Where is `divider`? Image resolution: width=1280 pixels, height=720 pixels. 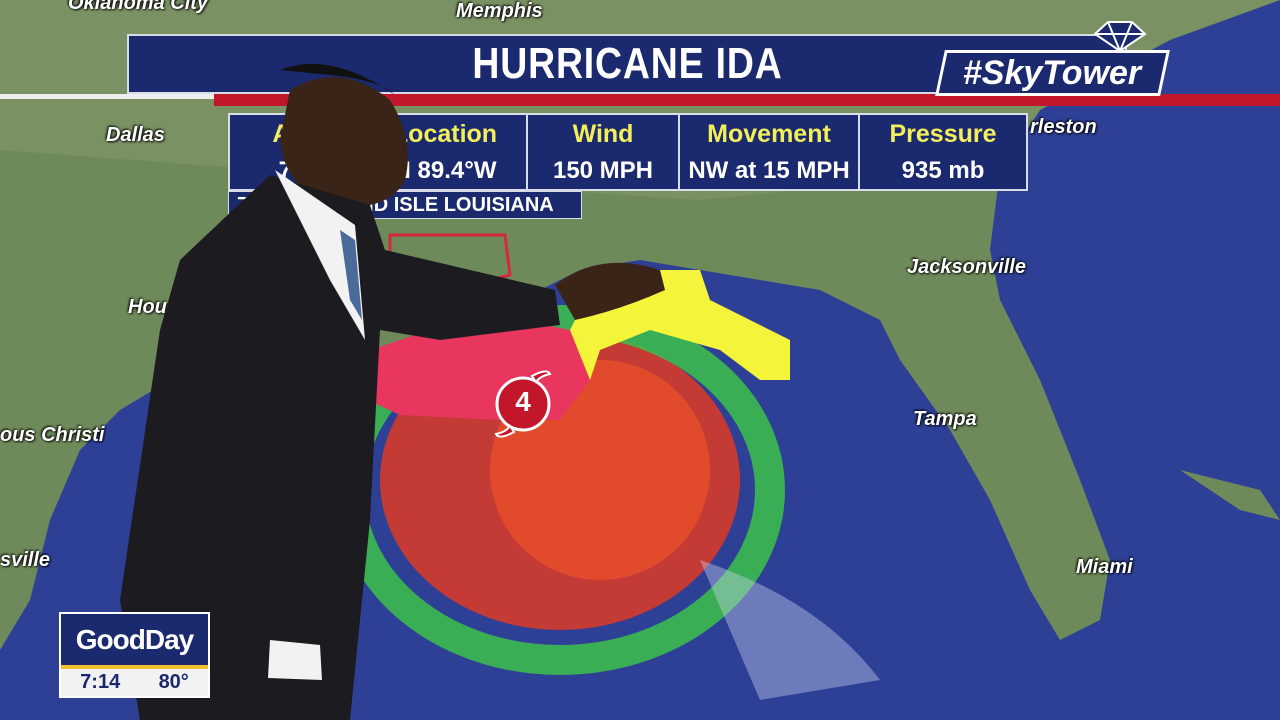
divider is located at coordinates (107, 96).